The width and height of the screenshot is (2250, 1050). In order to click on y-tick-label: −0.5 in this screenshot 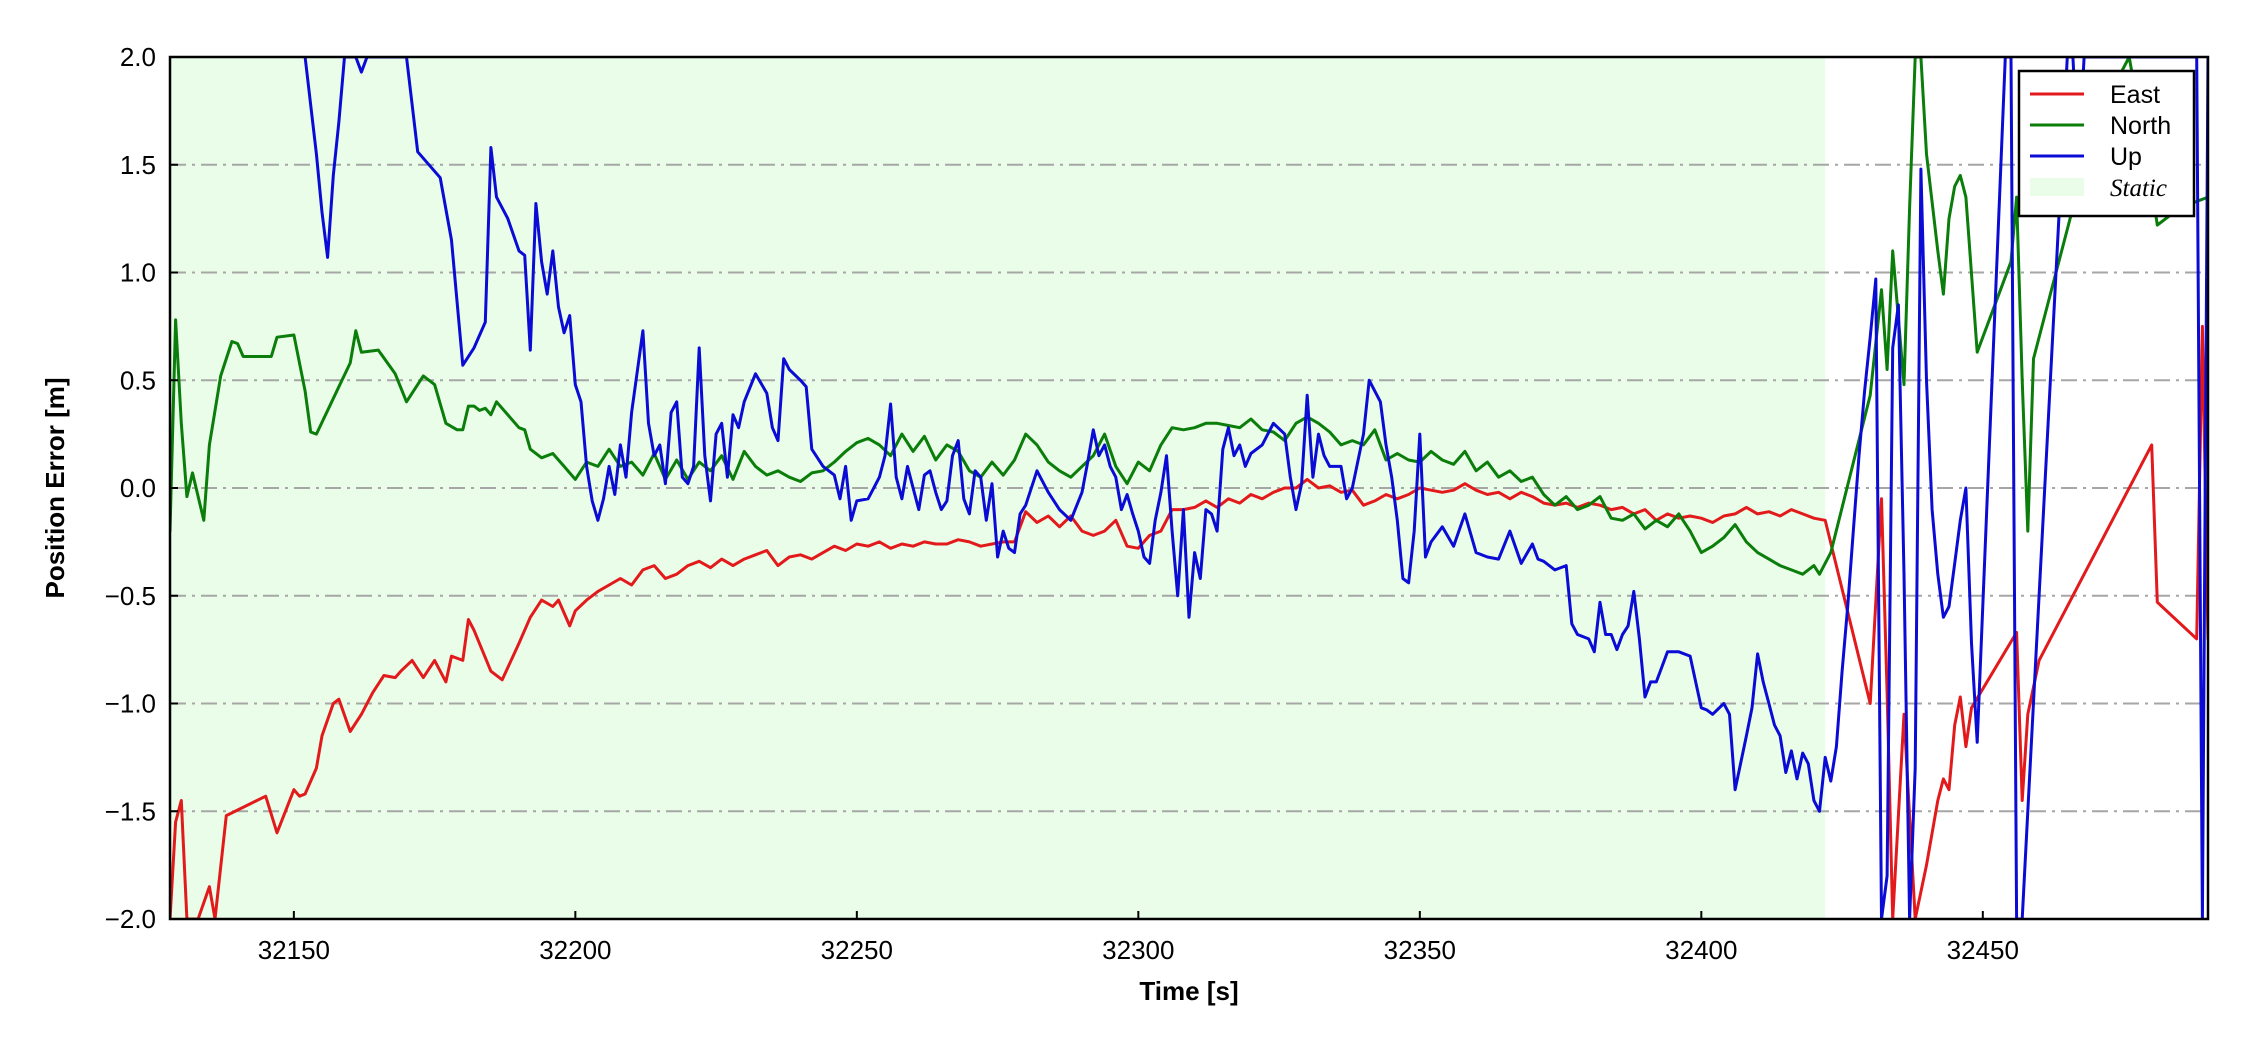, I will do `click(130, 596)`.